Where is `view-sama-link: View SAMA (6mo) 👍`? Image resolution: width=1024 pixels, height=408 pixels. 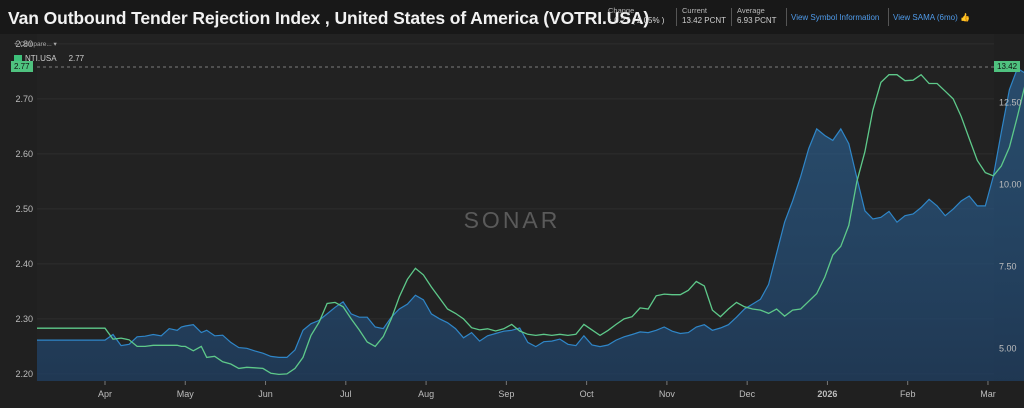 view-sama-link: View SAMA (6mo) 👍 is located at coordinates (931, 17).